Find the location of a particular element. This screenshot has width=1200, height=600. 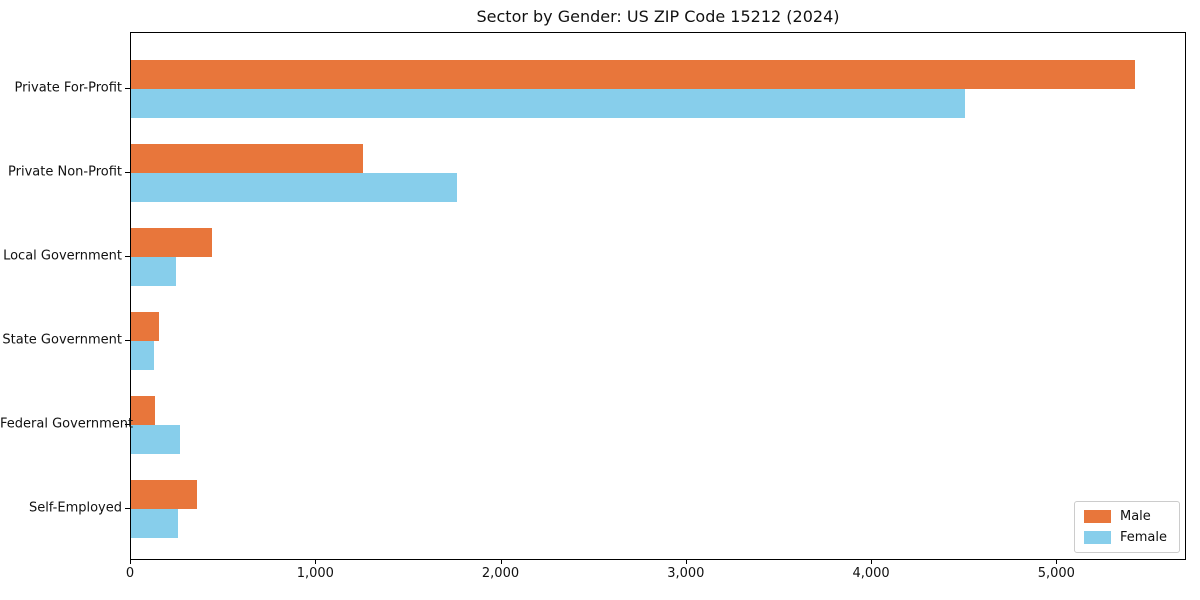

x-axis-label-4: 4,000 is located at coordinates (871, 573).